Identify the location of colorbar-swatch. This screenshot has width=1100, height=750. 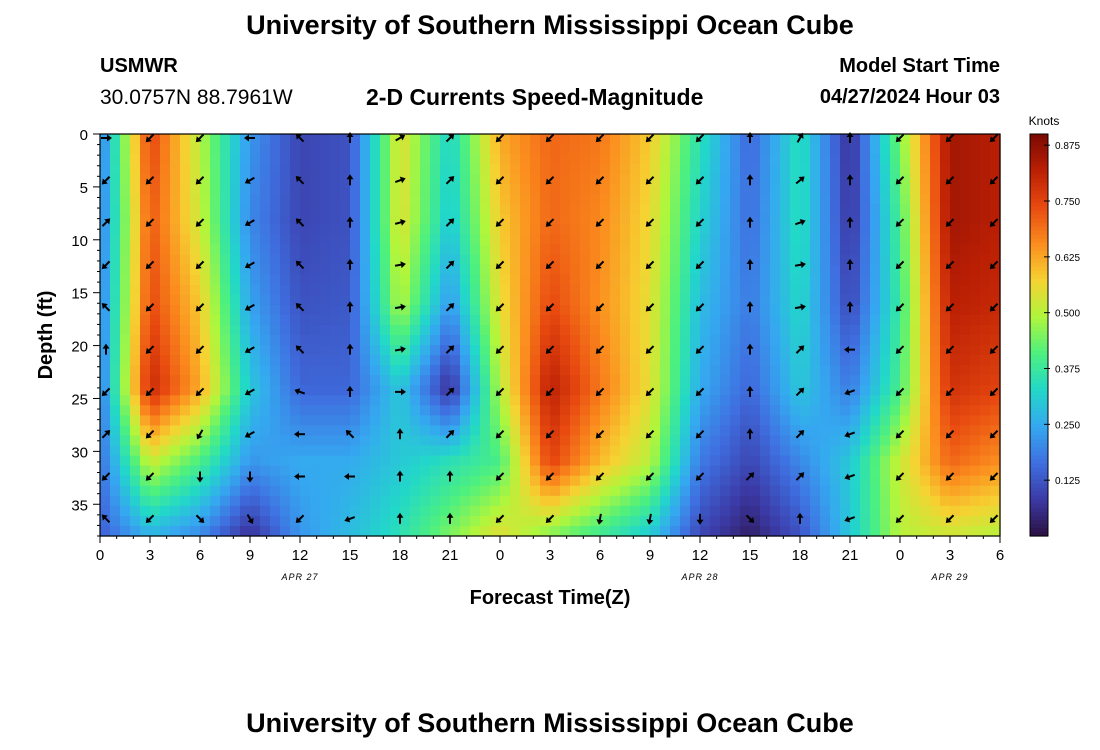
(1039, 241).